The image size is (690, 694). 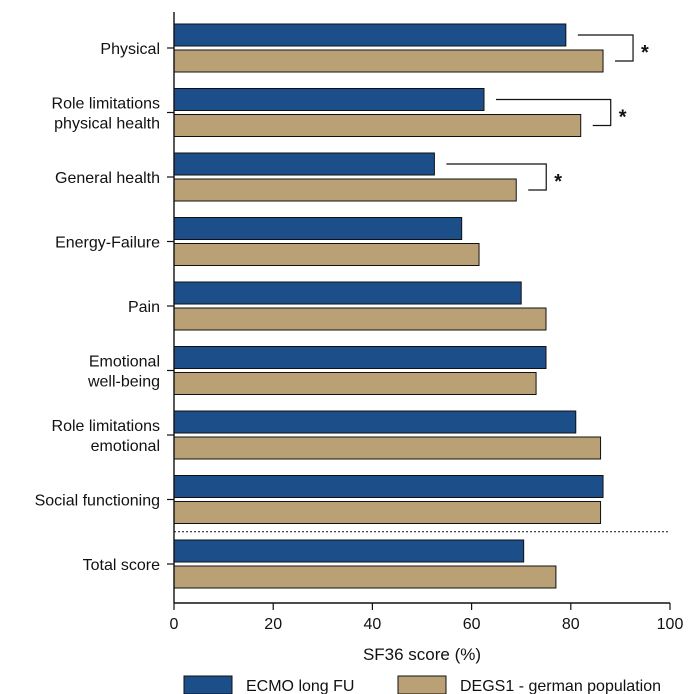 What do you see at coordinates (422, 654) in the screenshot?
I see `x-axis-title: SF36 score (%)` at bounding box center [422, 654].